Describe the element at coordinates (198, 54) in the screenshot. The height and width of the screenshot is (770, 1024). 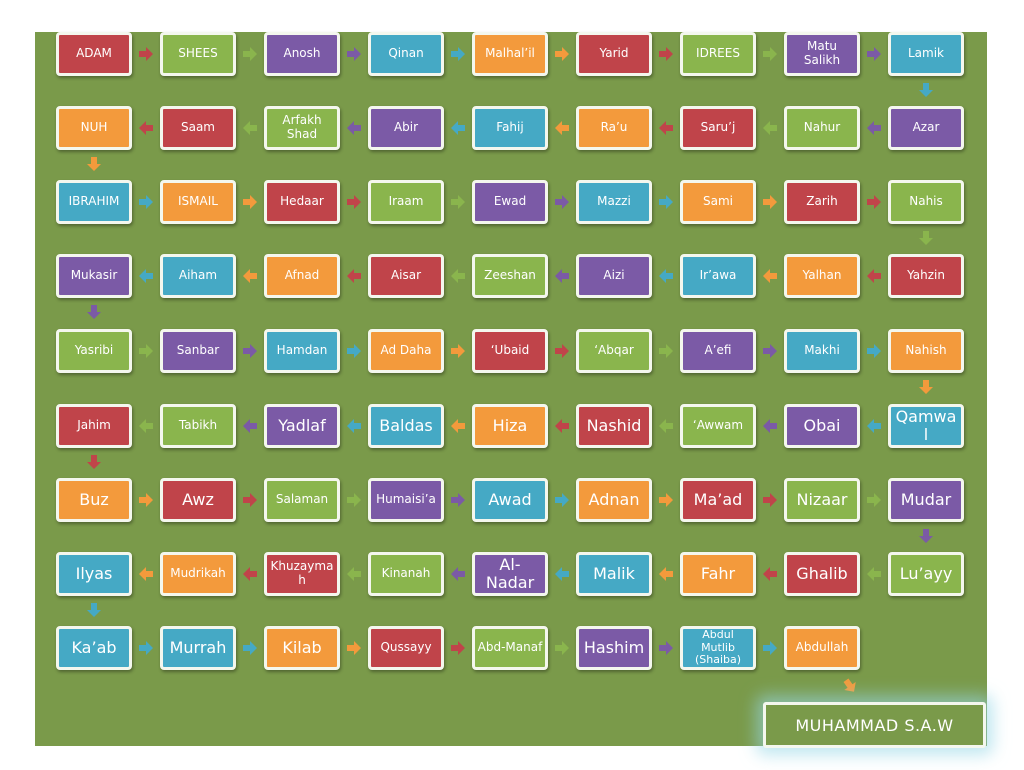
I see `person-tile: SHEES` at that location.